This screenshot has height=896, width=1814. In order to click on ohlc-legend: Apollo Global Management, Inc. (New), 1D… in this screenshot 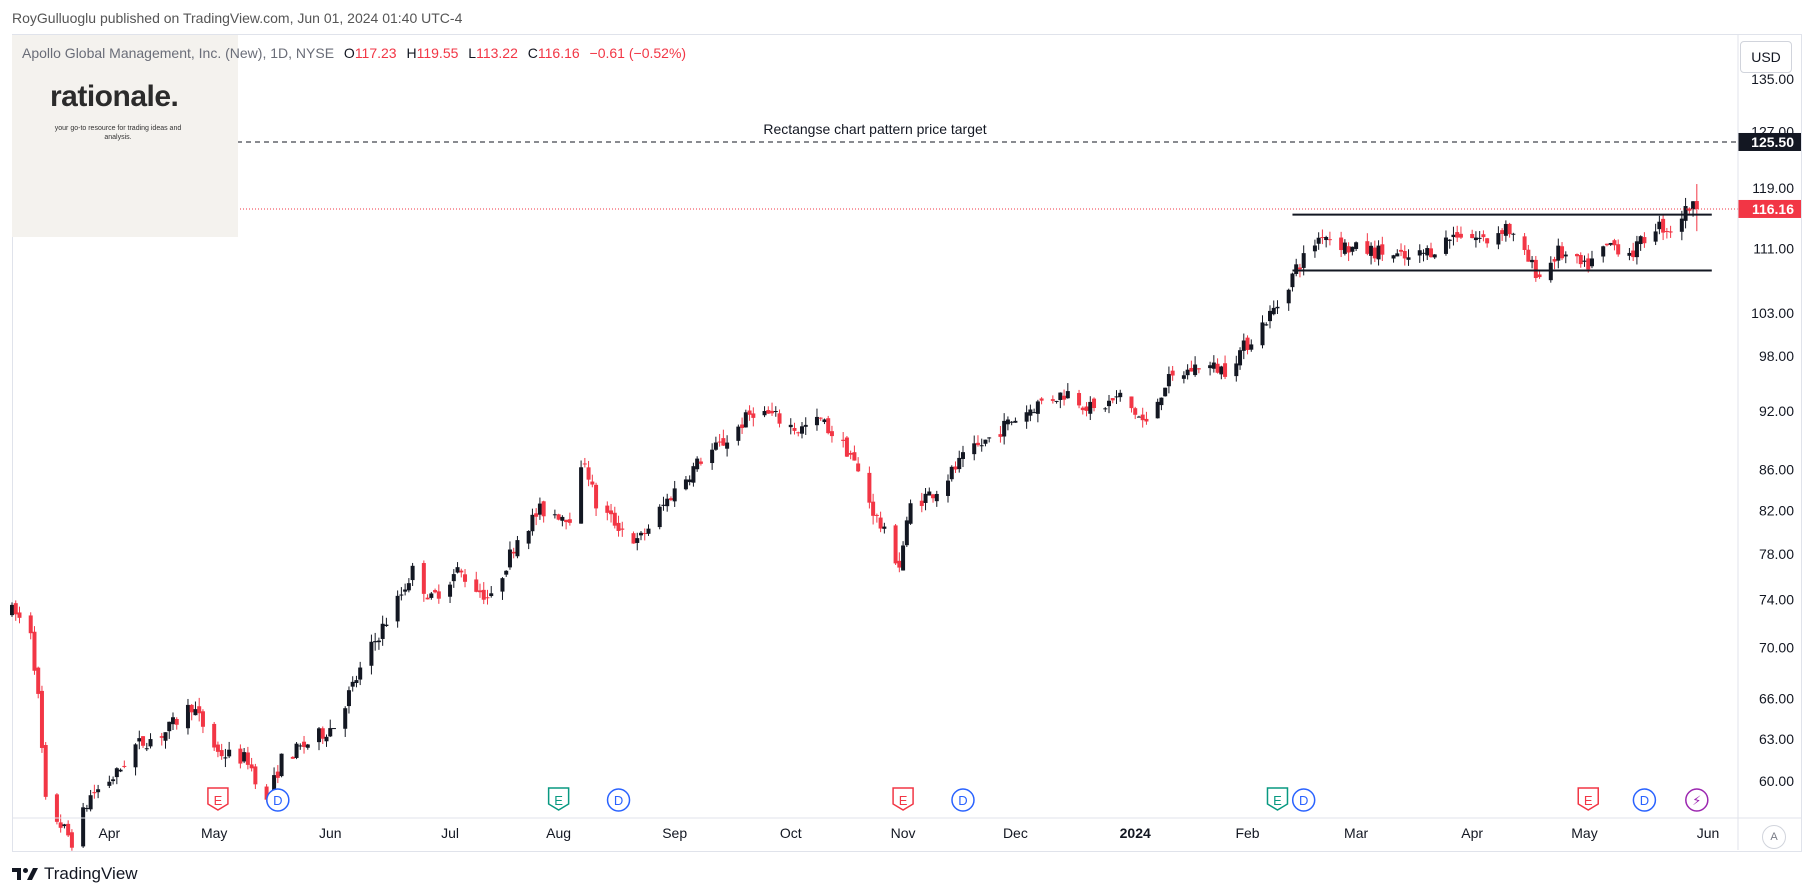, I will do `click(354, 53)`.